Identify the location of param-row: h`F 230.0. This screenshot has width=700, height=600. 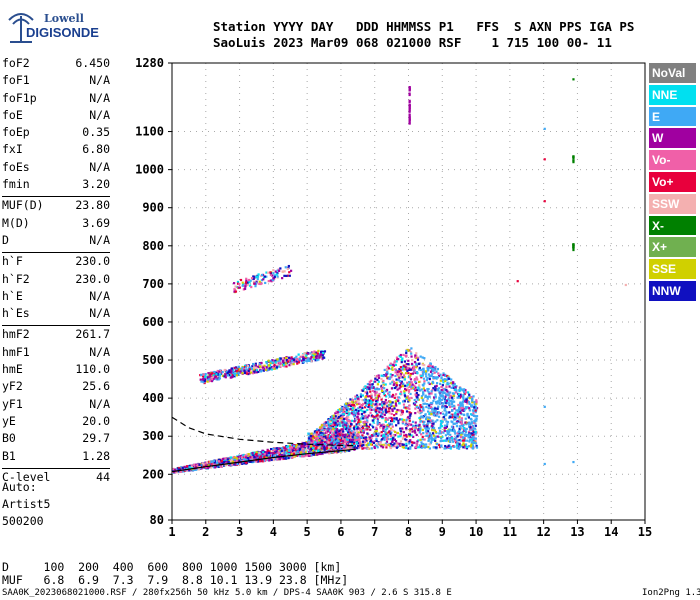
(56, 262).